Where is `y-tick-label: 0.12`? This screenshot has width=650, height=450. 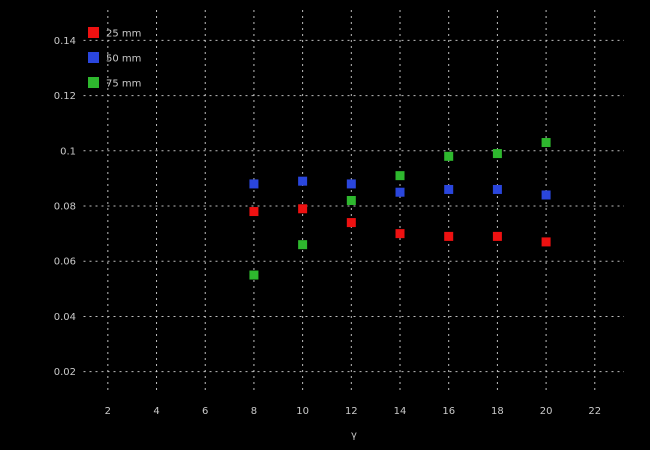 y-tick-label: 0.12 is located at coordinates (65, 96).